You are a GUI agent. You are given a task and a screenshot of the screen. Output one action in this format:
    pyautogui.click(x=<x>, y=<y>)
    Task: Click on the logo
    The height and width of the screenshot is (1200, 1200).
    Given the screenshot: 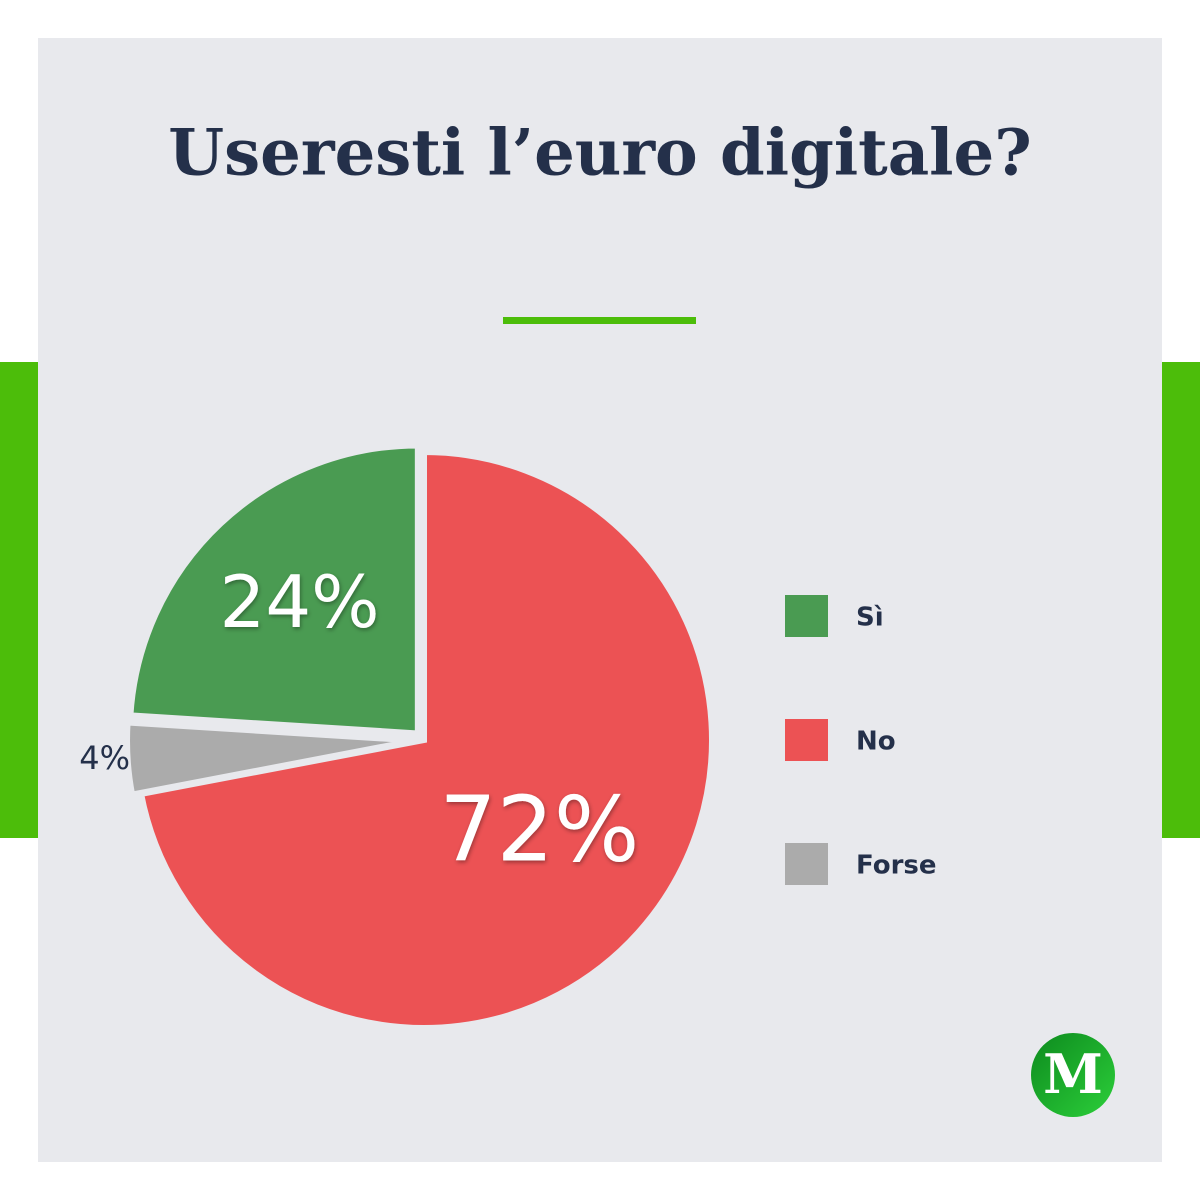 What is the action you would take?
    pyautogui.click(x=1073, y=1075)
    